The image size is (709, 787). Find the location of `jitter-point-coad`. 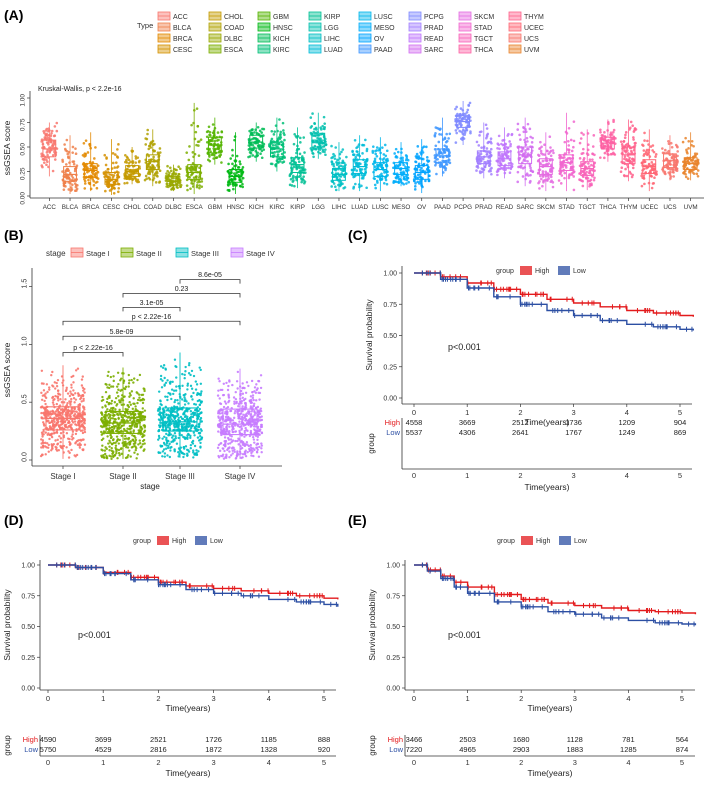

jitter-point-coad is located at coordinates (152, 165).